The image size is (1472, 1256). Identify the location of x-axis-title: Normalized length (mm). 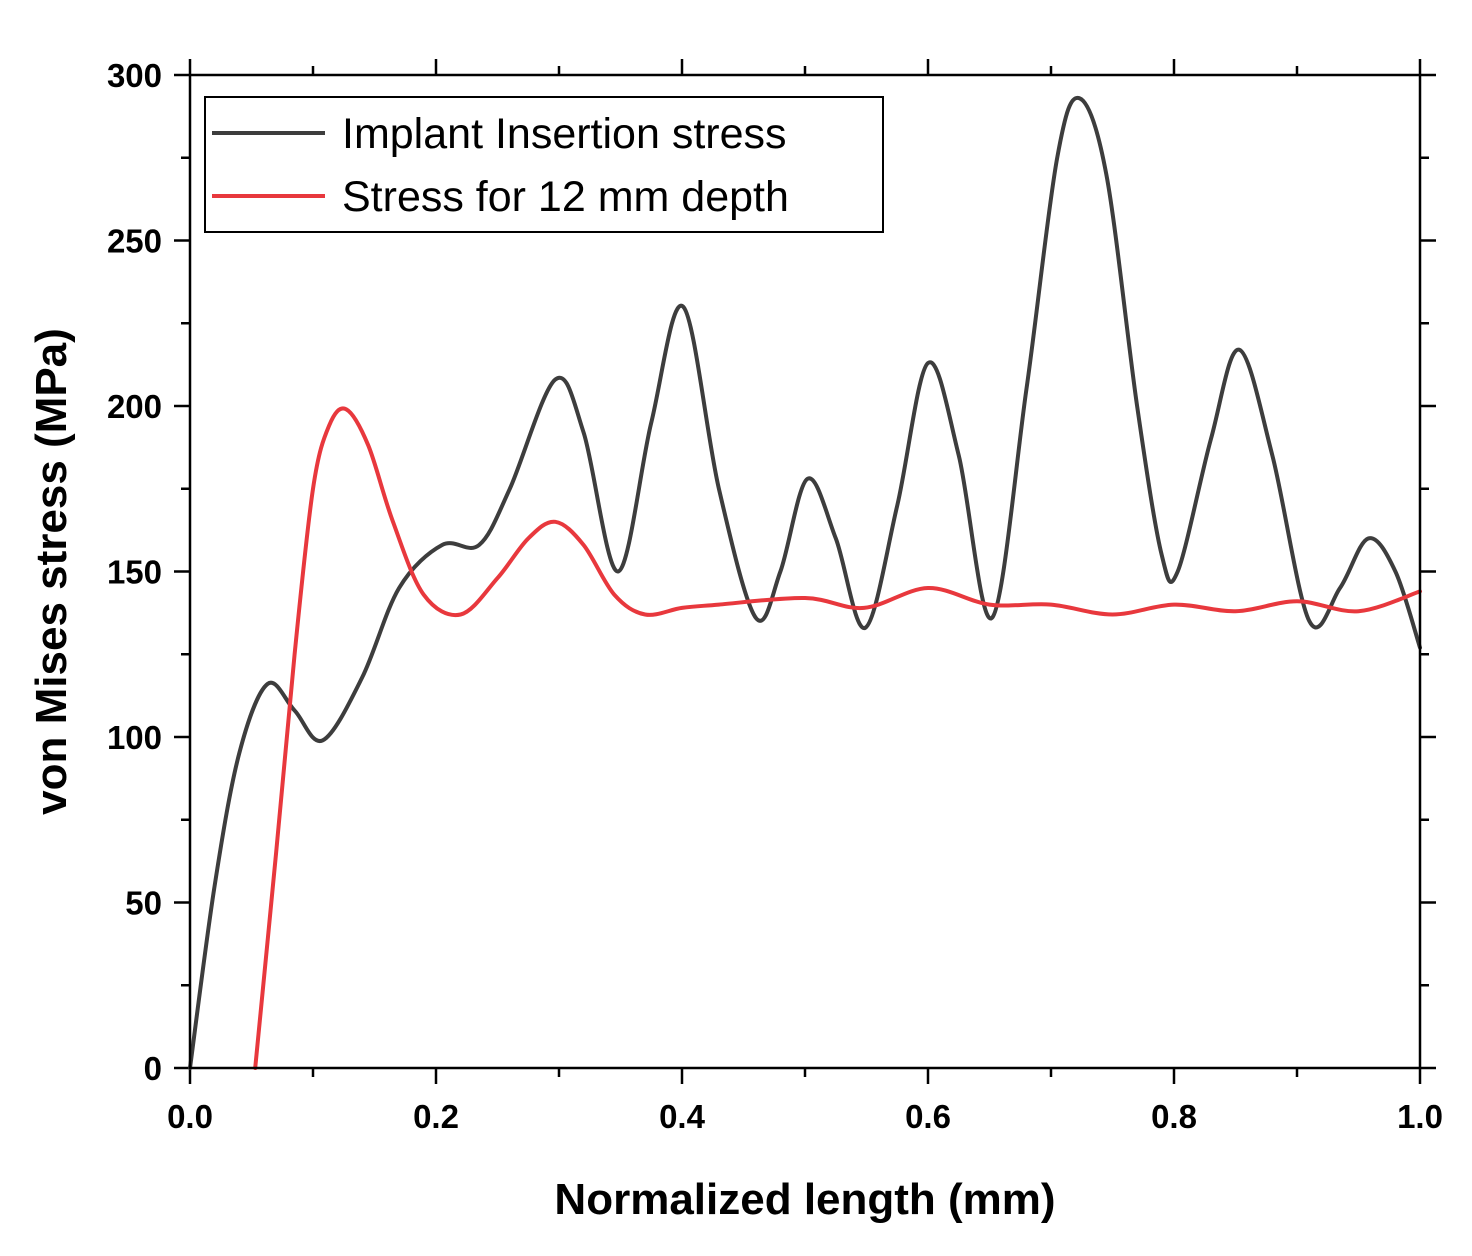
(804, 1199).